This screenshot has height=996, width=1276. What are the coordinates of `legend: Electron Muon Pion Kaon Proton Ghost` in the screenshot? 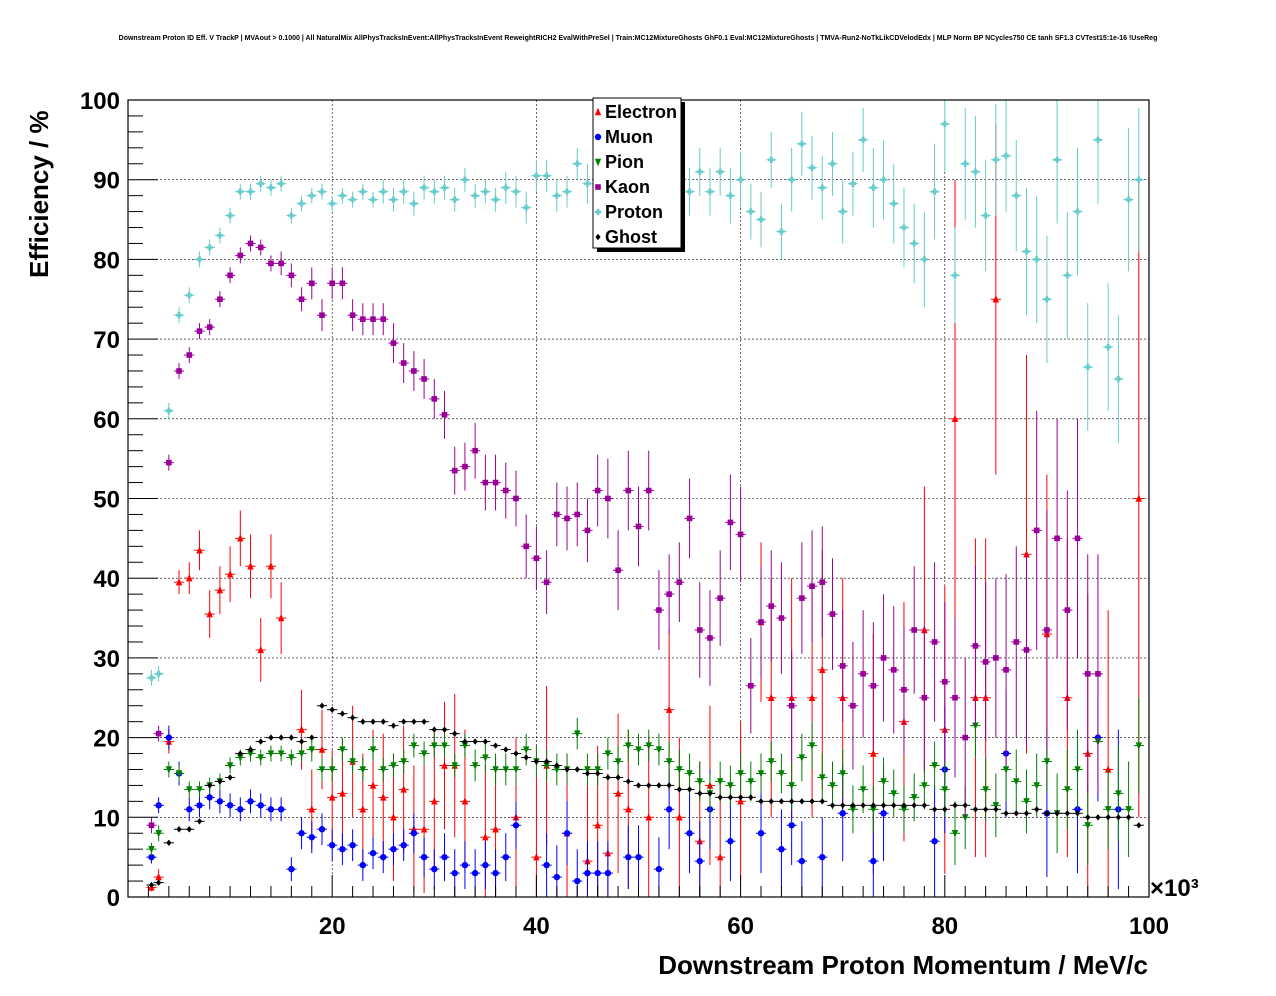 It's located at (638, 174).